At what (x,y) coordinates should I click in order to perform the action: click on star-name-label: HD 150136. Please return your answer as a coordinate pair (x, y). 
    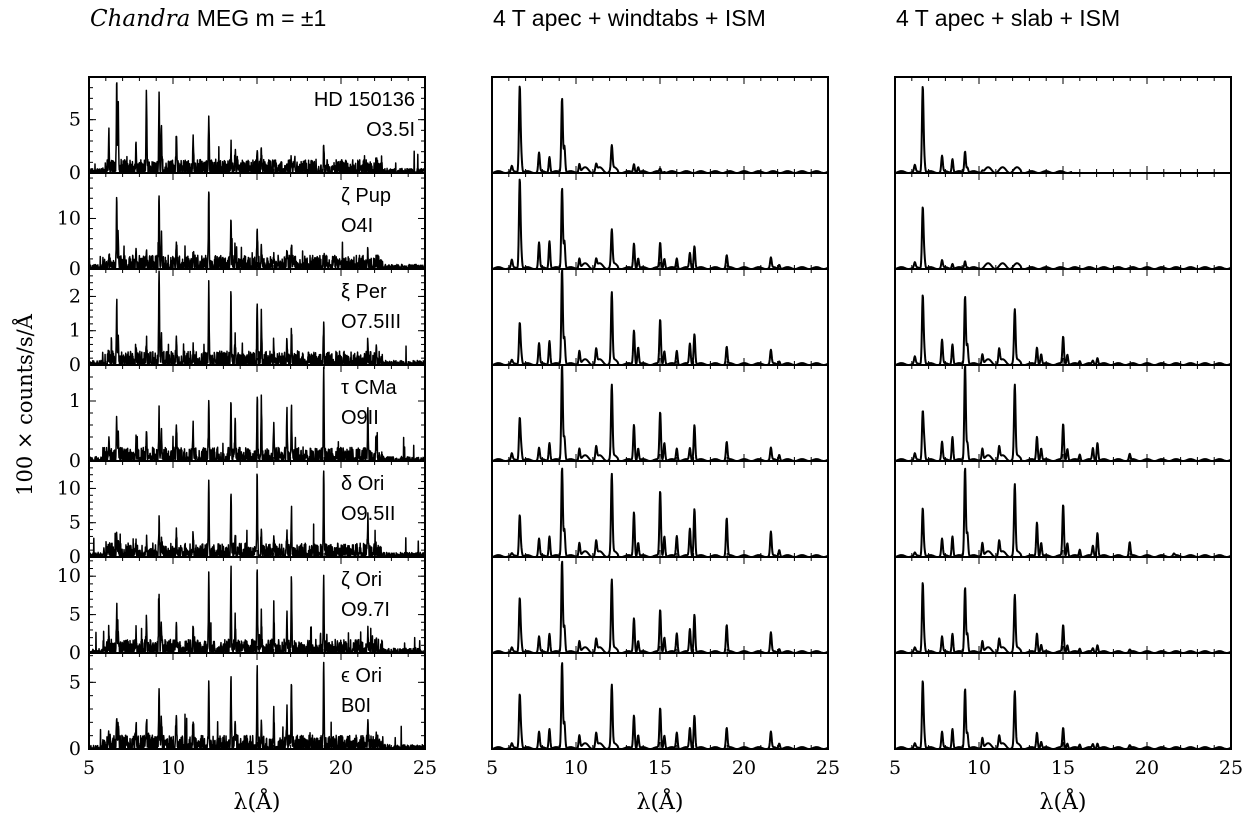
    Looking at the image, I should click on (364, 100).